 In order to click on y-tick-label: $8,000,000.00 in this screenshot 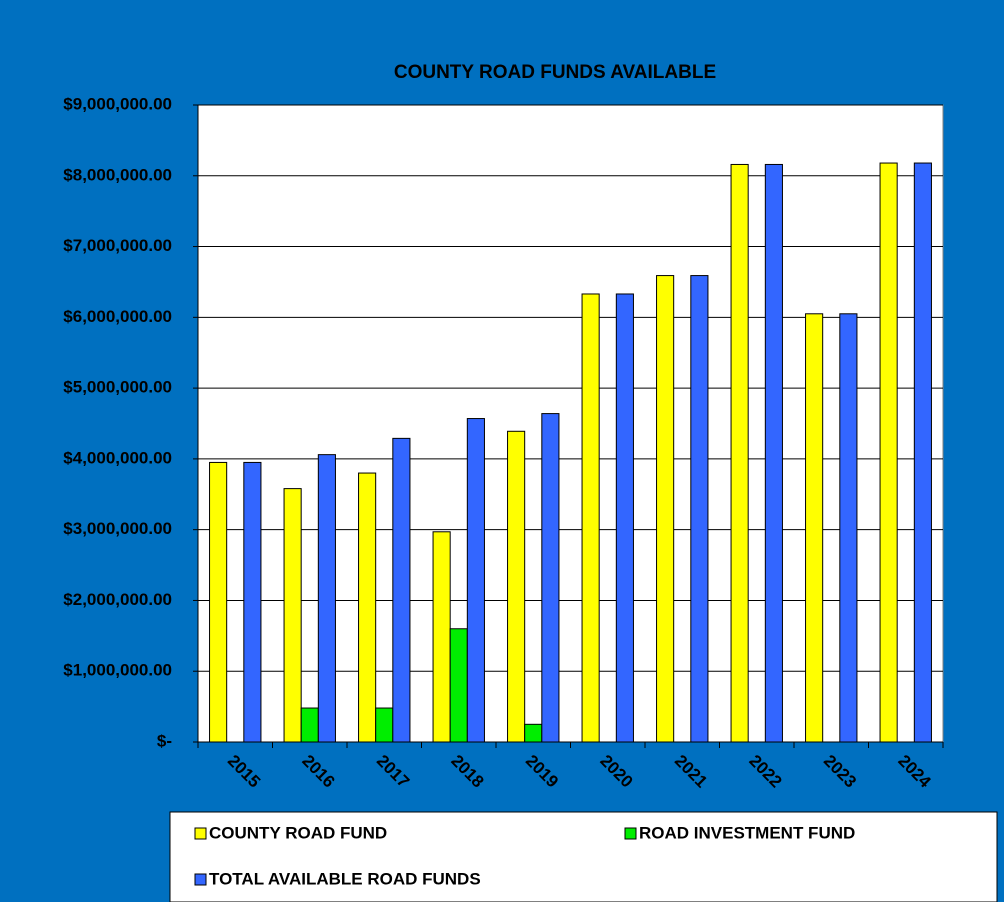, I will do `click(117, 174)`.